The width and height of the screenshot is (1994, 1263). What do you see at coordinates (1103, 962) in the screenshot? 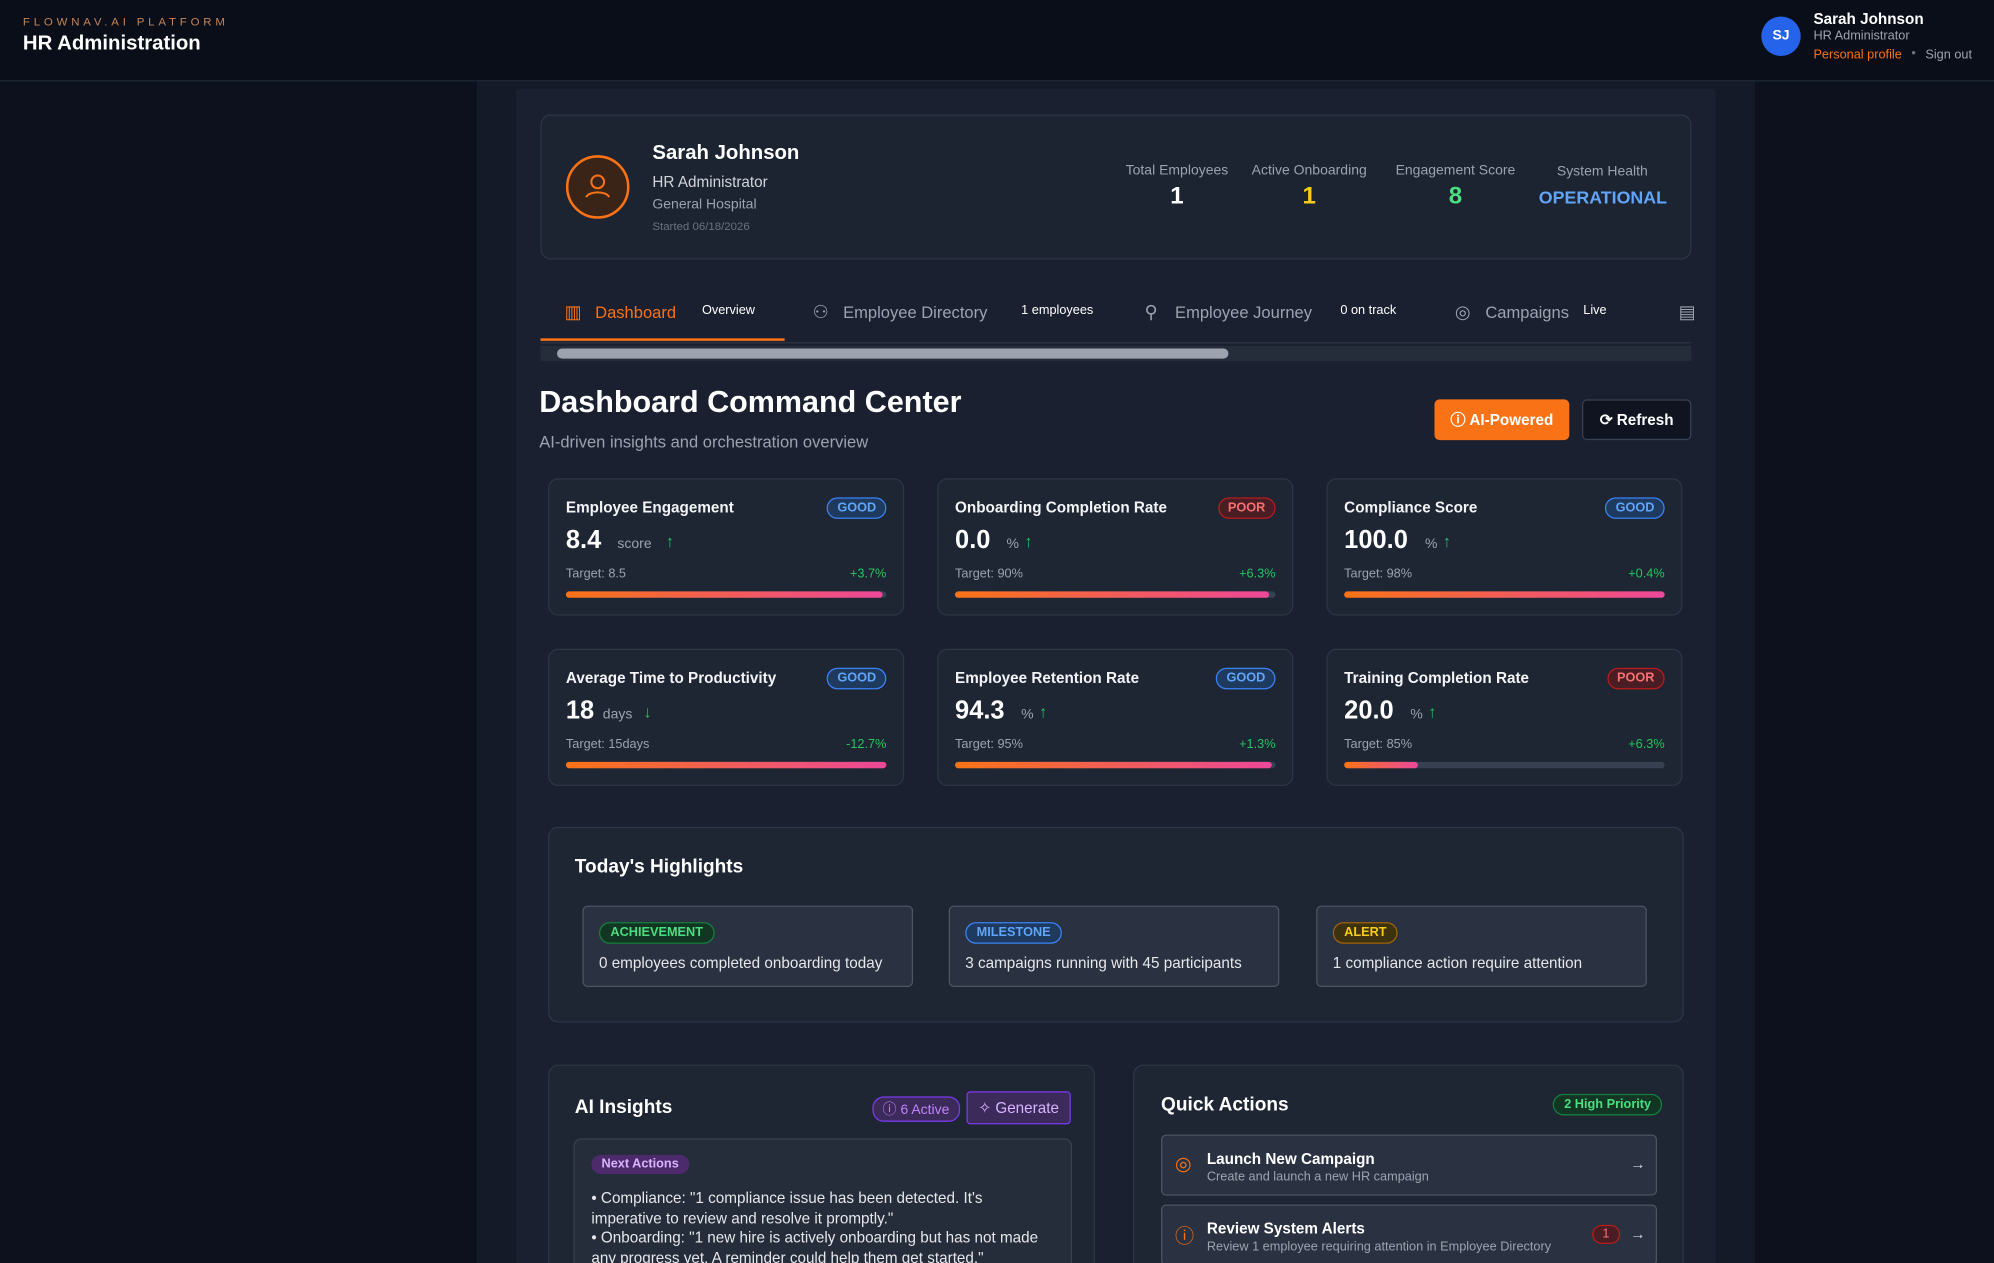
I see `highlight-text: 3 campaigns running with 45 participants` at bounding box center [1103, 962].